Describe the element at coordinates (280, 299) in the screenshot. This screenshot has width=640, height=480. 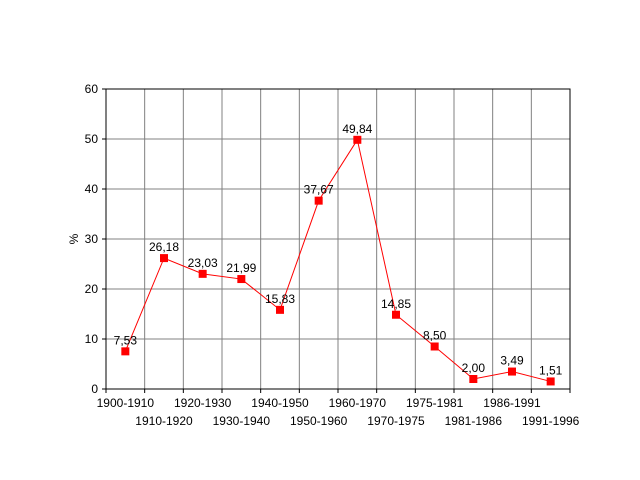
I see `data-label: 15,83` at that location.